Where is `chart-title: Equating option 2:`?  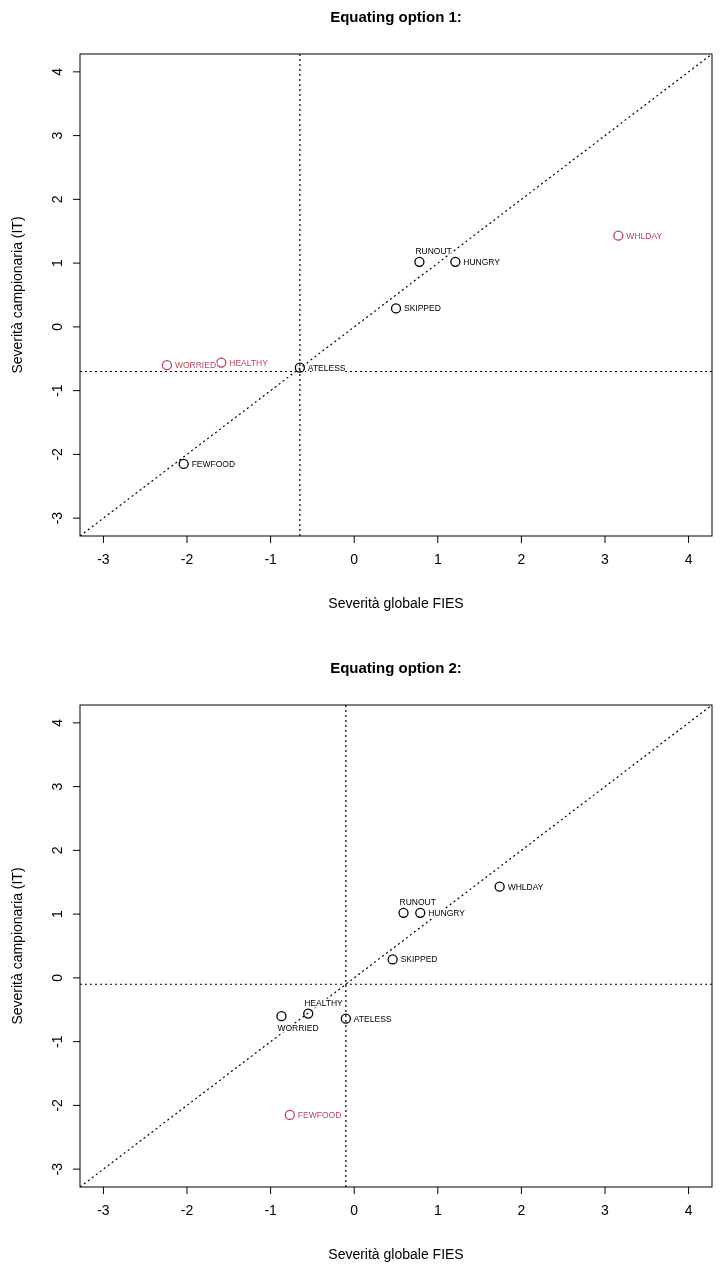 chart-title: Equating option 2: is located at coordinates (396, 667).